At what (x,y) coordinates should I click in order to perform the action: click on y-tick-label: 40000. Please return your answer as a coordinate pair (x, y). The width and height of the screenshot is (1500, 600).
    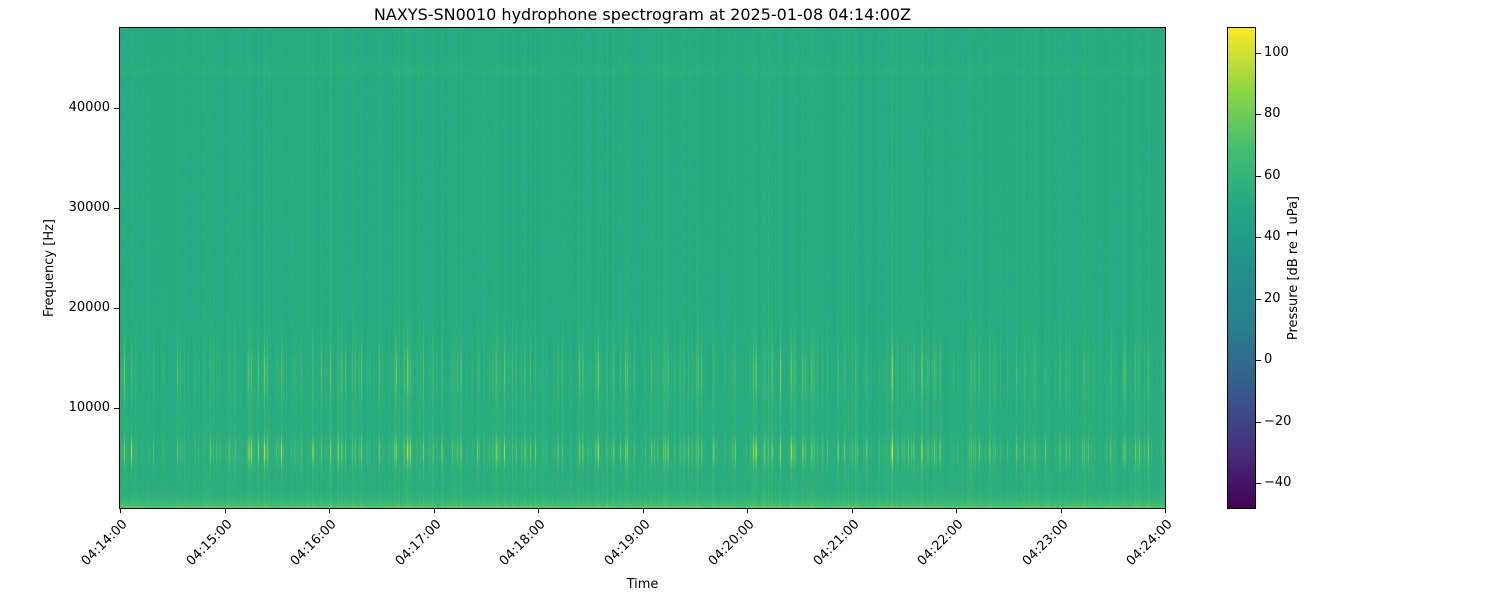
    Looking at the image, I should click on (89, 107).